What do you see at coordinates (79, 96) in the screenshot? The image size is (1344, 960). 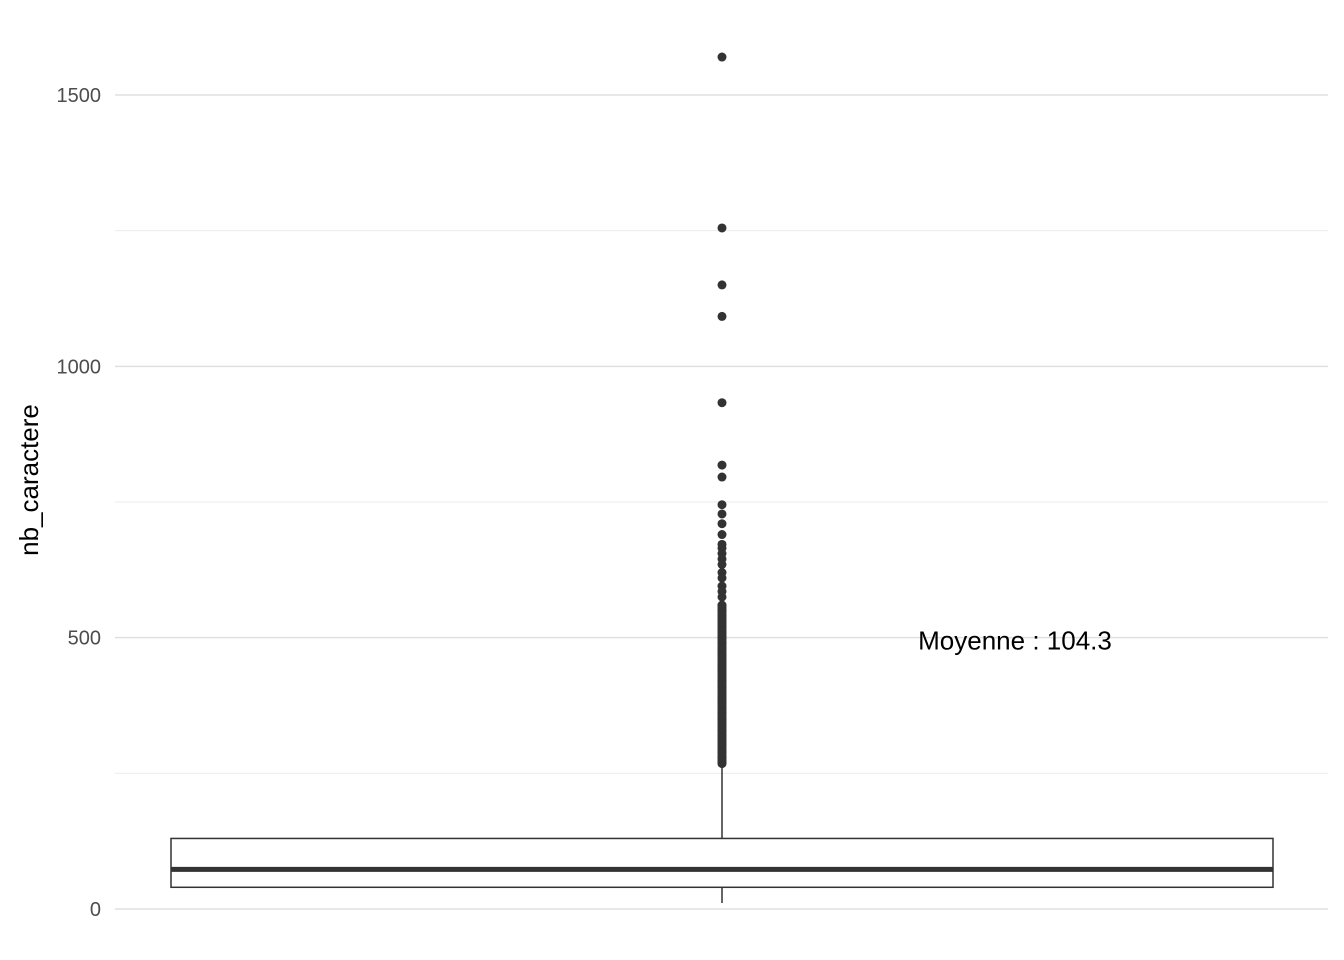 I see `y-tick-label: 1500` at bounding box center [79, 96].